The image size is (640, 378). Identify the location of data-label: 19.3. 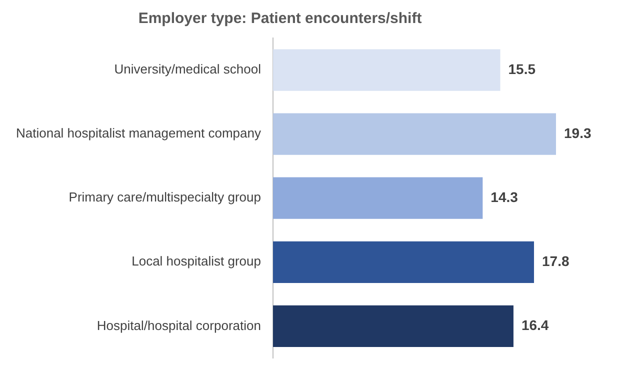
(578, 132).